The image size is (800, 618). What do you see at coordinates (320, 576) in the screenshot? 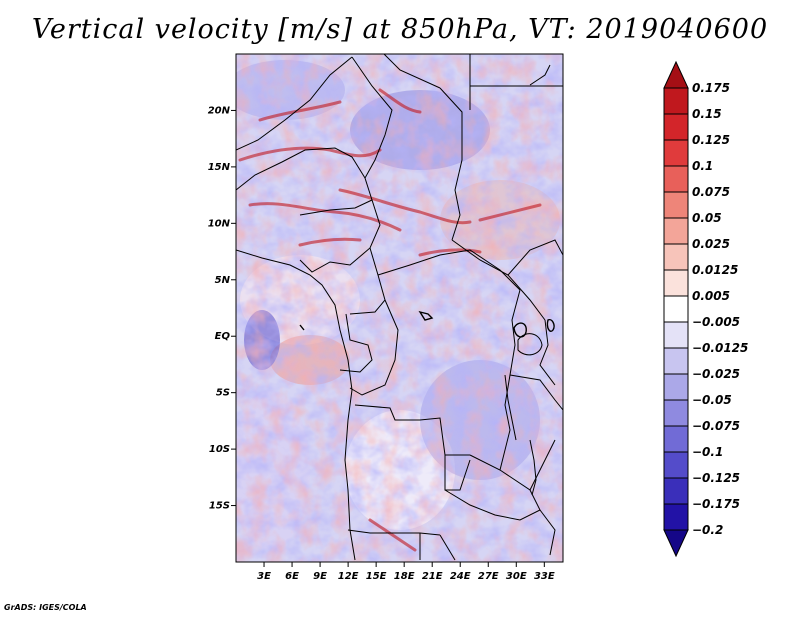
I see `x-tick-label: 9E` at bounding box center [320, 576].